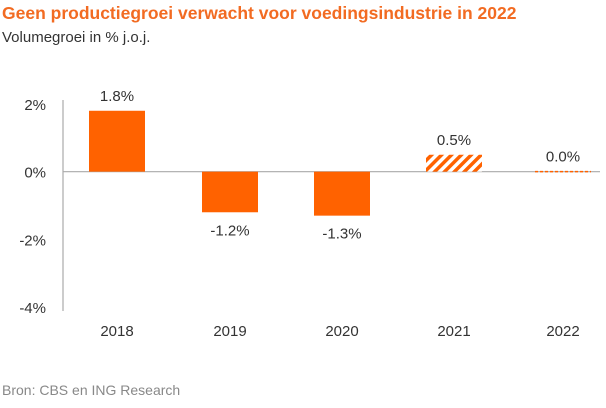 This screenshot has height=408, width=606. I want to click on bar-2019, so click(230, 192).